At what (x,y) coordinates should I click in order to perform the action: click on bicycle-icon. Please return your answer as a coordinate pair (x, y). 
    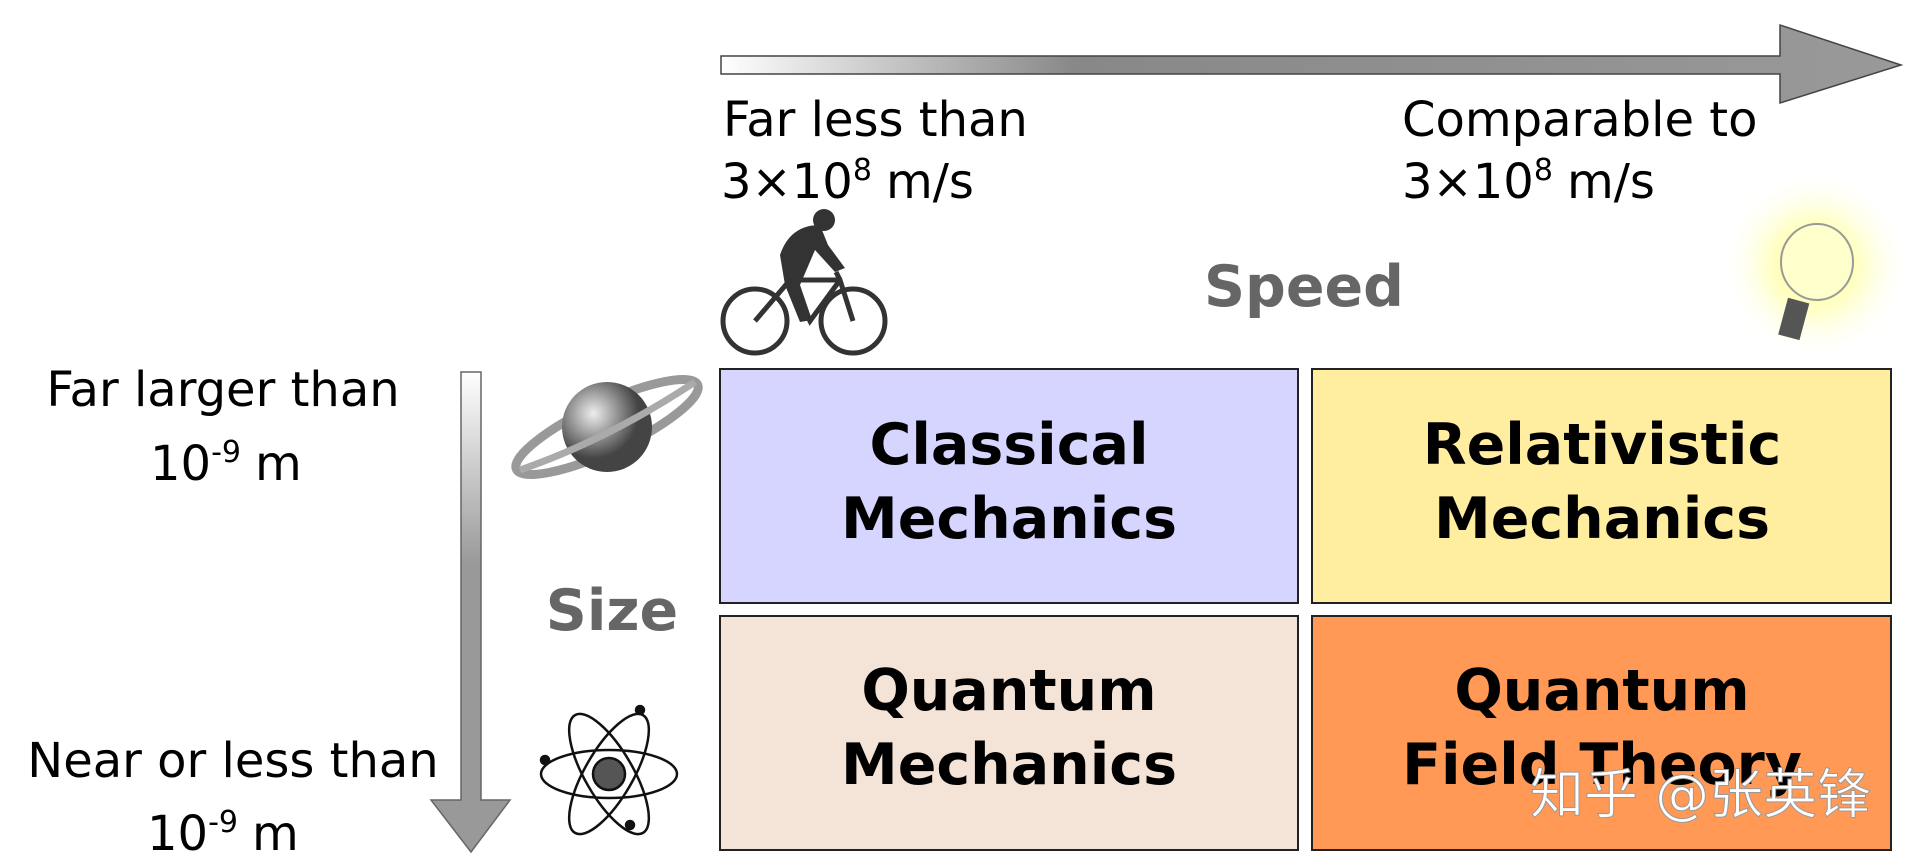
    Looking at the image, I should click on (804, 282).